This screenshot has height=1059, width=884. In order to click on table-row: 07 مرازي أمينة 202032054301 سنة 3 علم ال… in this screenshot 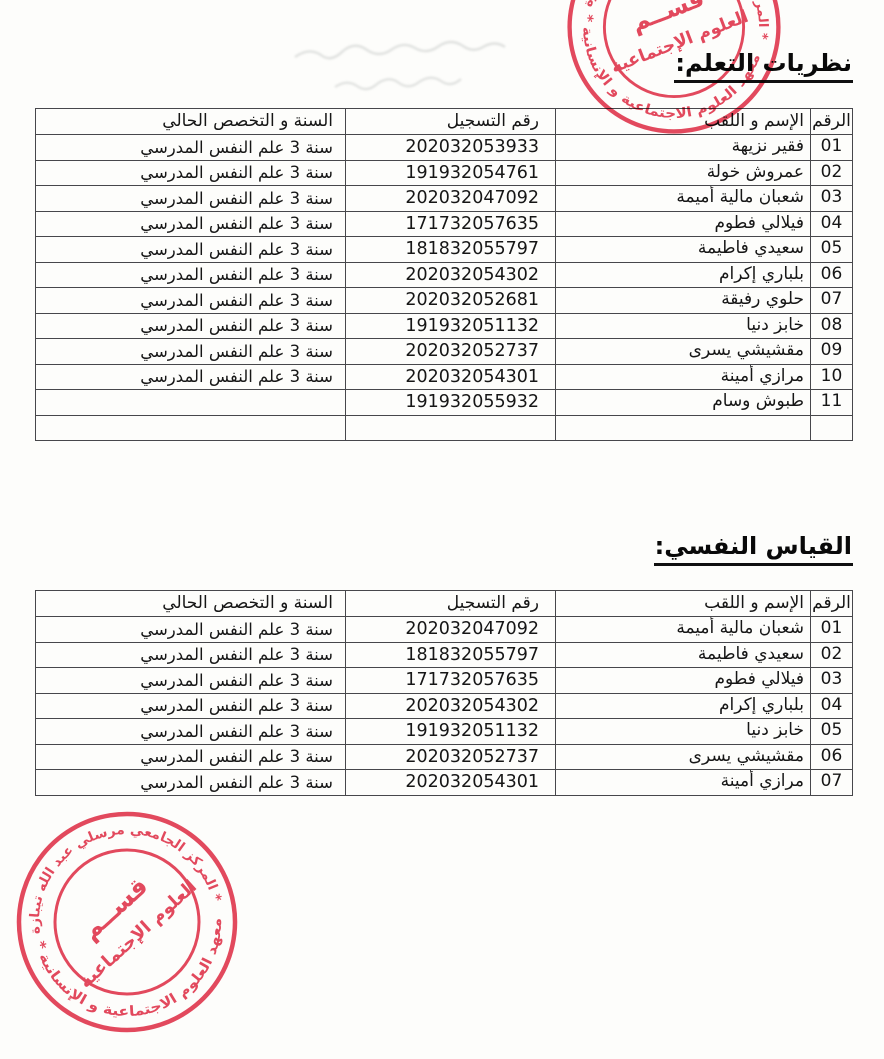, I will do `click(444, 782)`.